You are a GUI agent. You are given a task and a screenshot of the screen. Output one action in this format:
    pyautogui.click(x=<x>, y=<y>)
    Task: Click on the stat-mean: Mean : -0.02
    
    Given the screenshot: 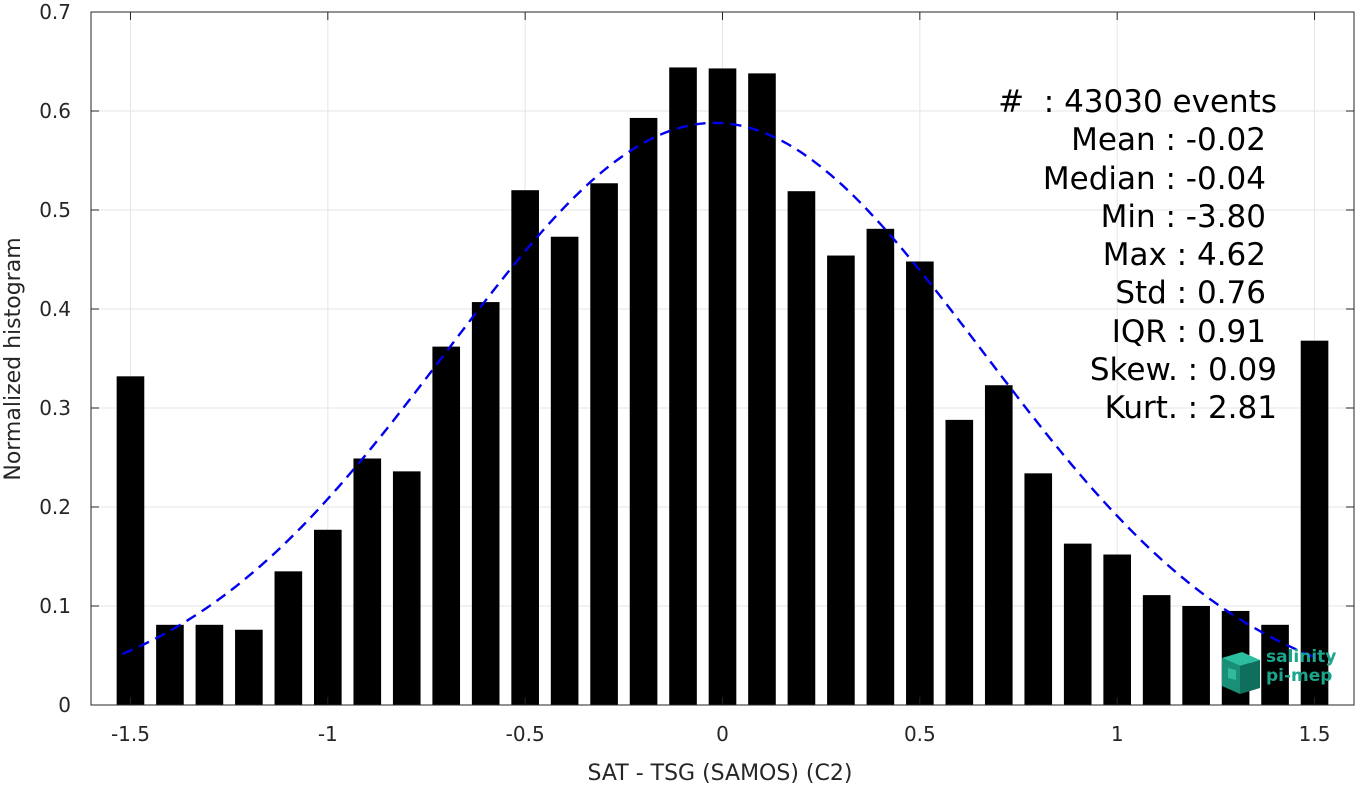 What is the action you would take?
    pyautogui.click(x=1168, y=140)
    